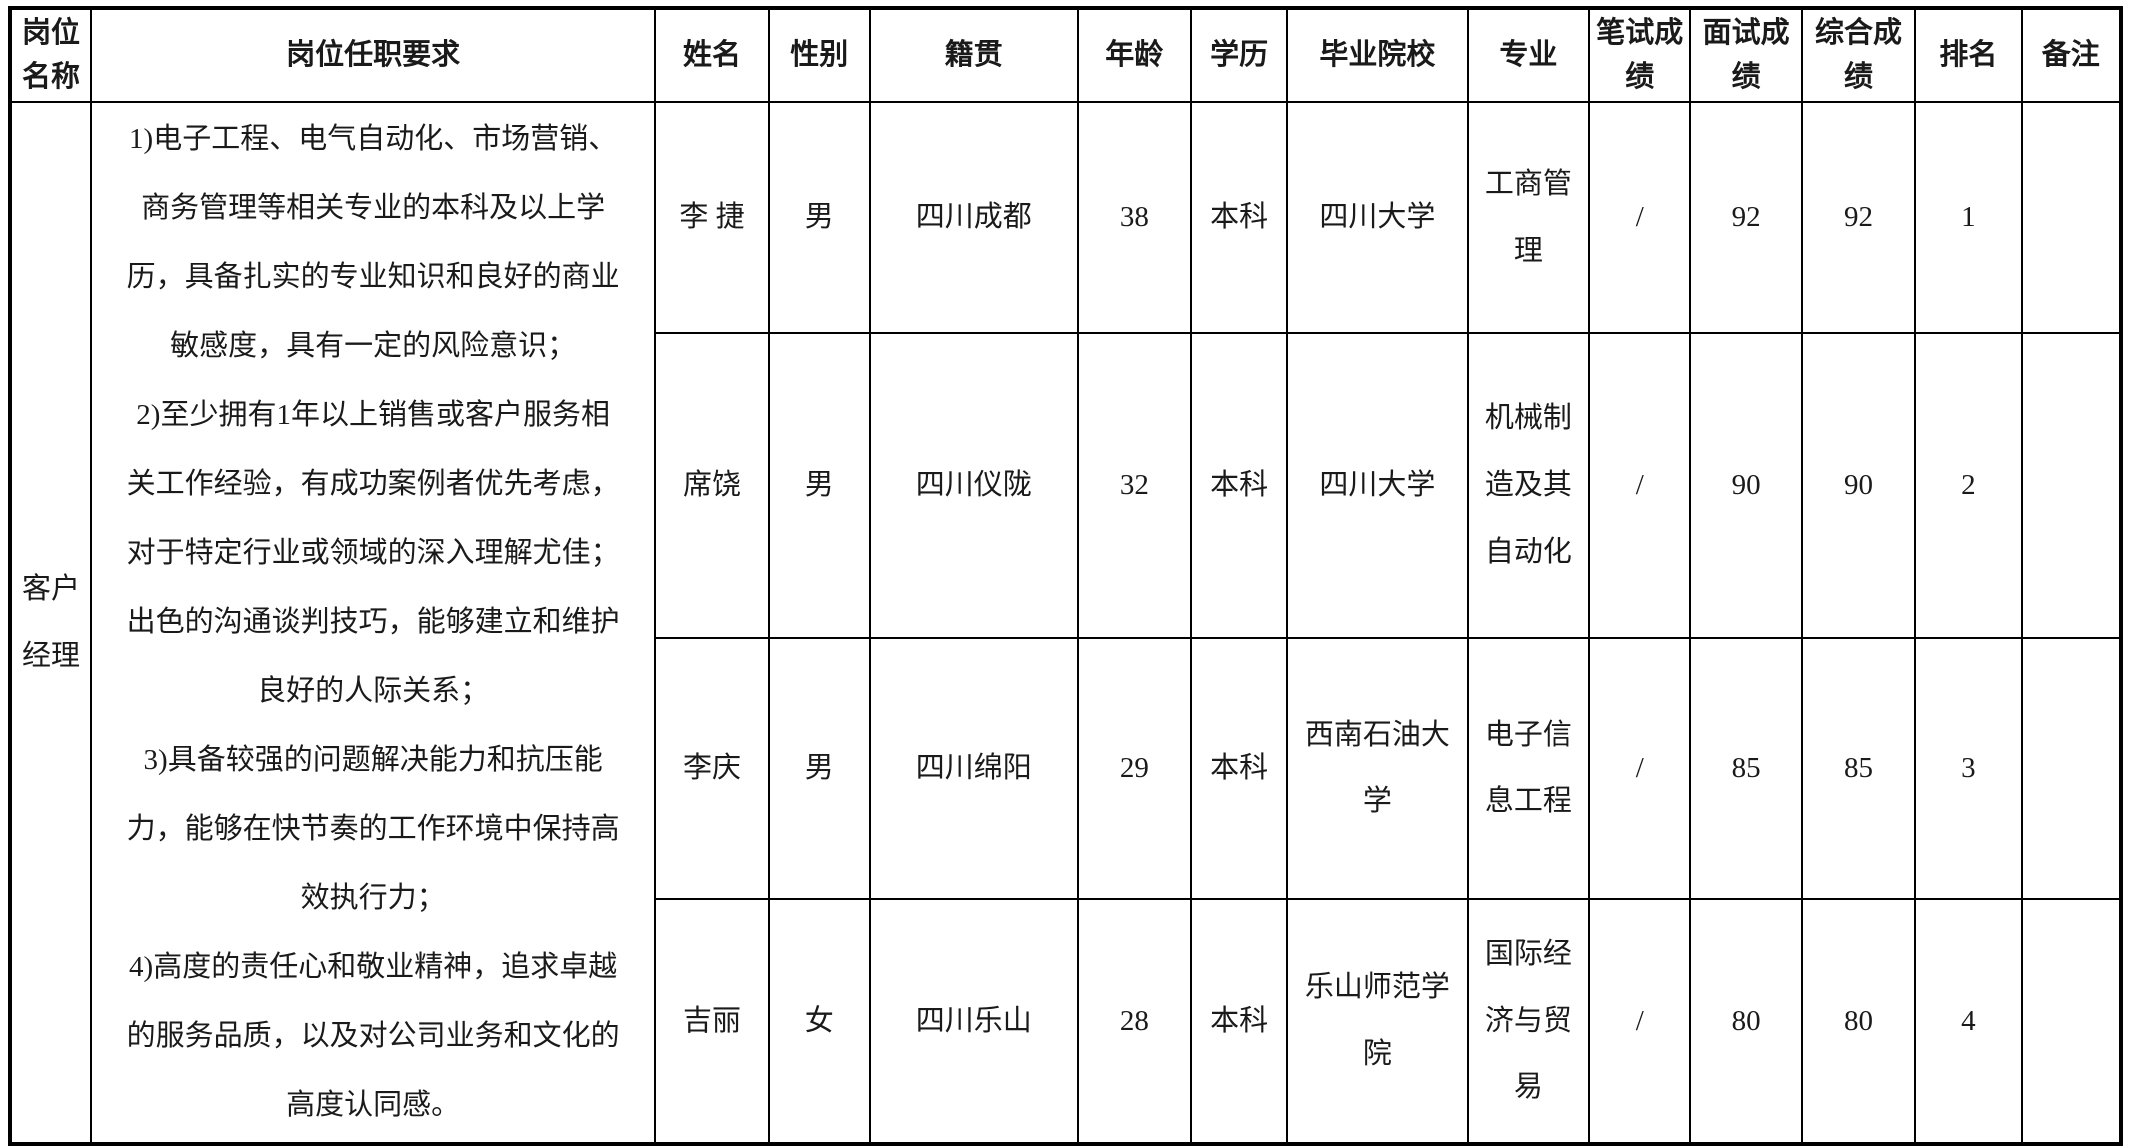  What do you see at coordinates (50, 623) in the screenshot?
I see `position-name-cell: 客户经理` at bounding box center [50, 623].